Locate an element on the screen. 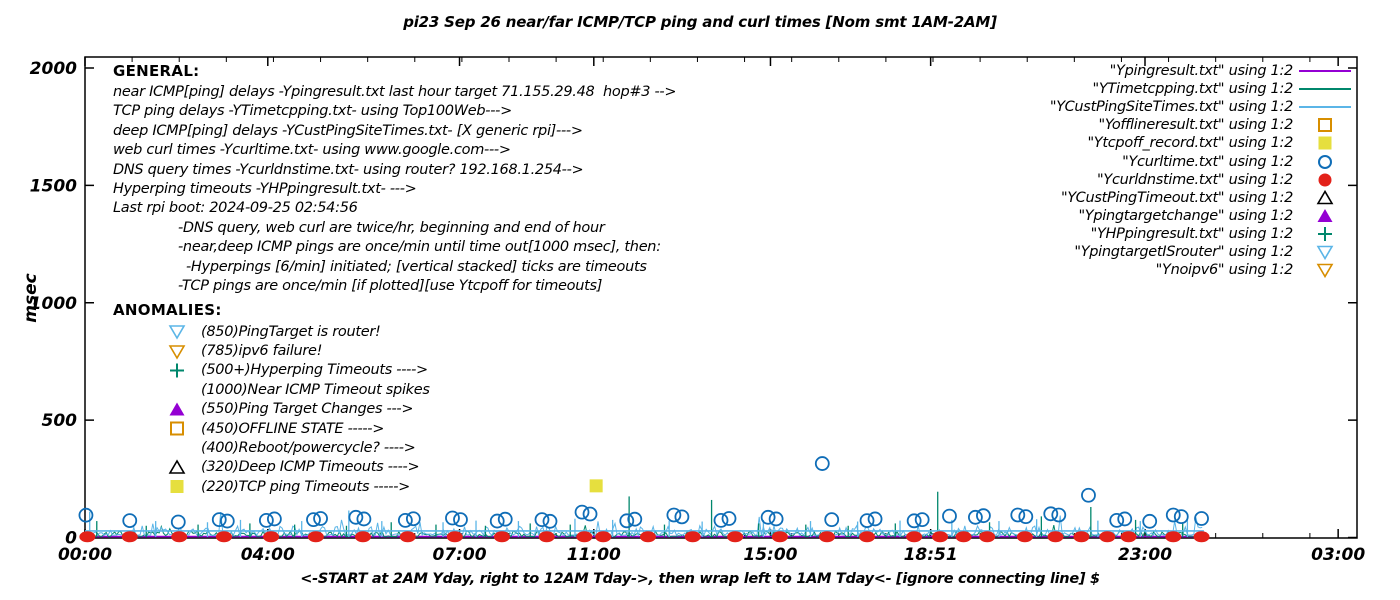  line-icon is located at coordinates (1325, 89).